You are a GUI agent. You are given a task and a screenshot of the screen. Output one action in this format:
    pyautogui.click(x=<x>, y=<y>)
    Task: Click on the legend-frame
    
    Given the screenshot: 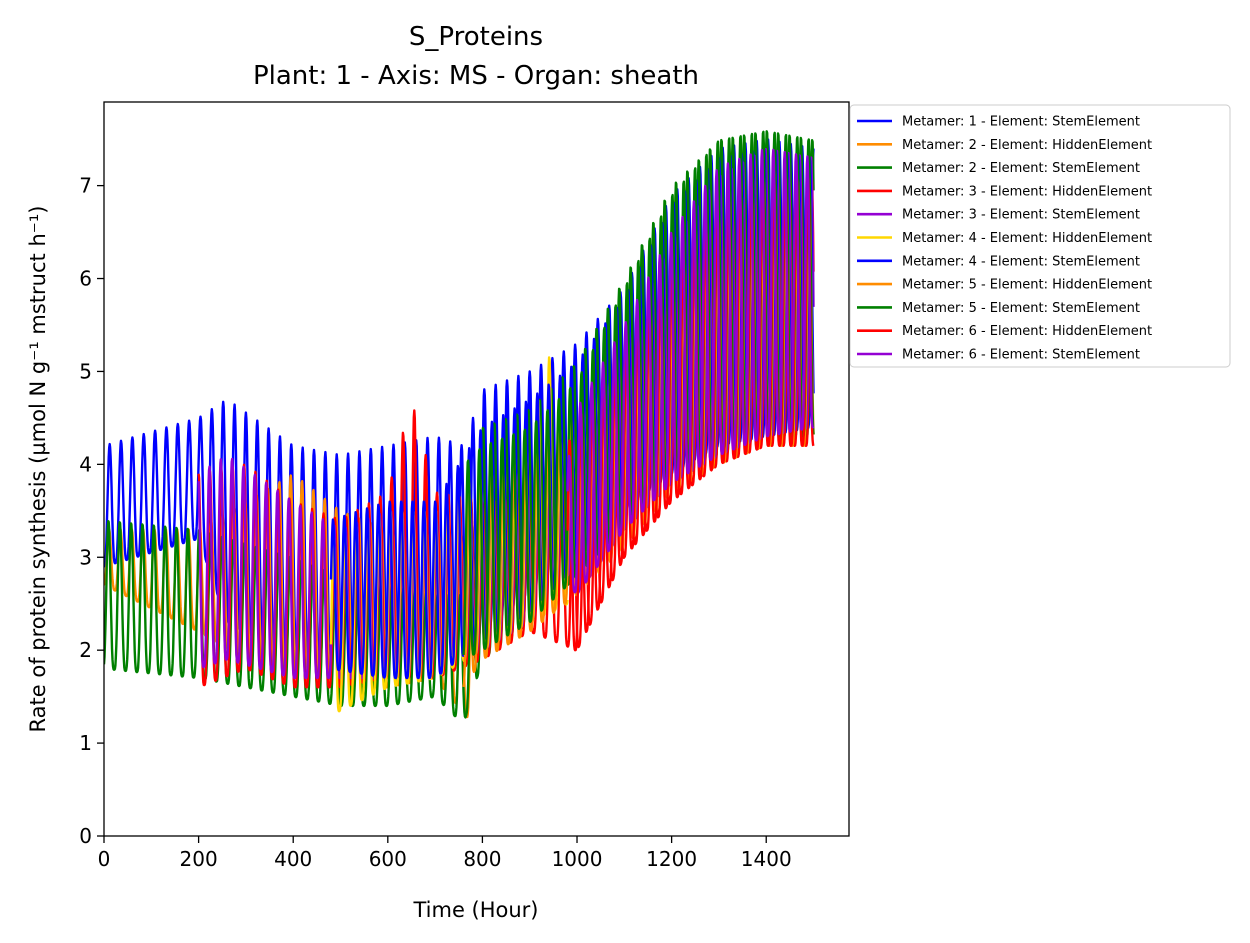 What is the action you would take?
    pyautogui.click(x=1040, y=236)
    